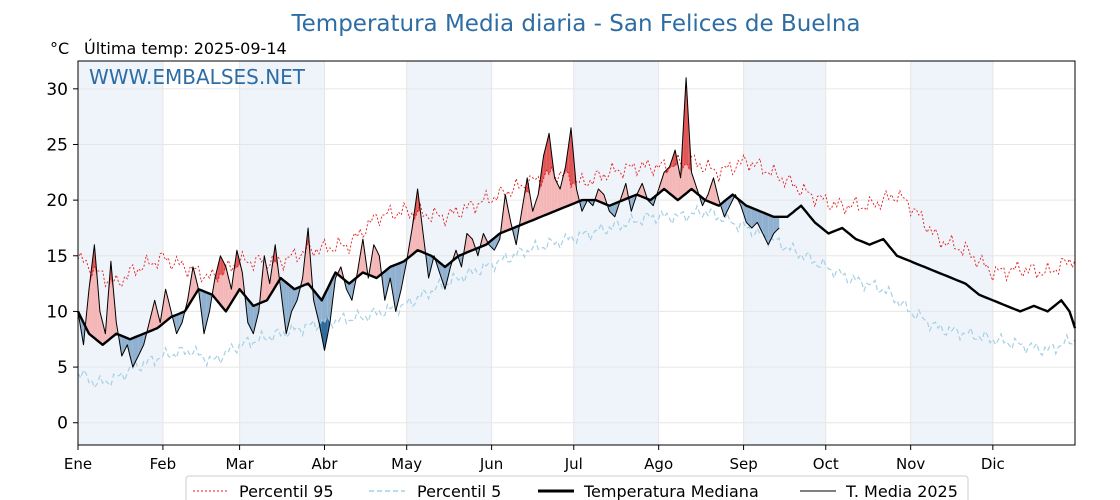  What do you see at coordinates (573, 464) in the screenshot?
I see `x-tick-label-jul: Jul` at bounding box center [573, 464].